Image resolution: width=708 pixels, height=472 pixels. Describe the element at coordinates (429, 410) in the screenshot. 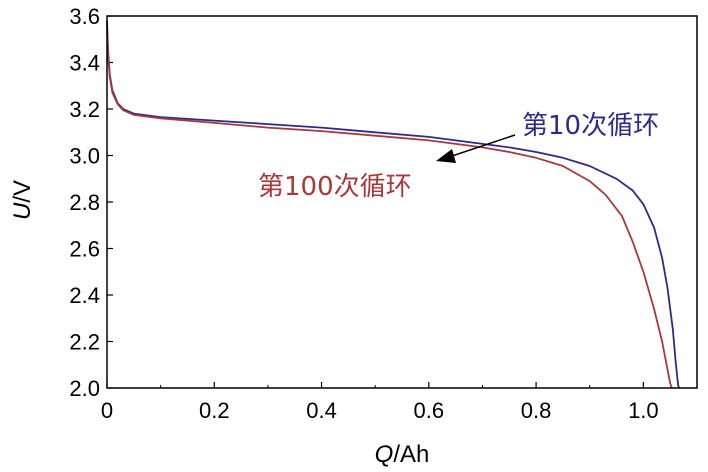

I see `x-tick-label: 0.6` at that location.